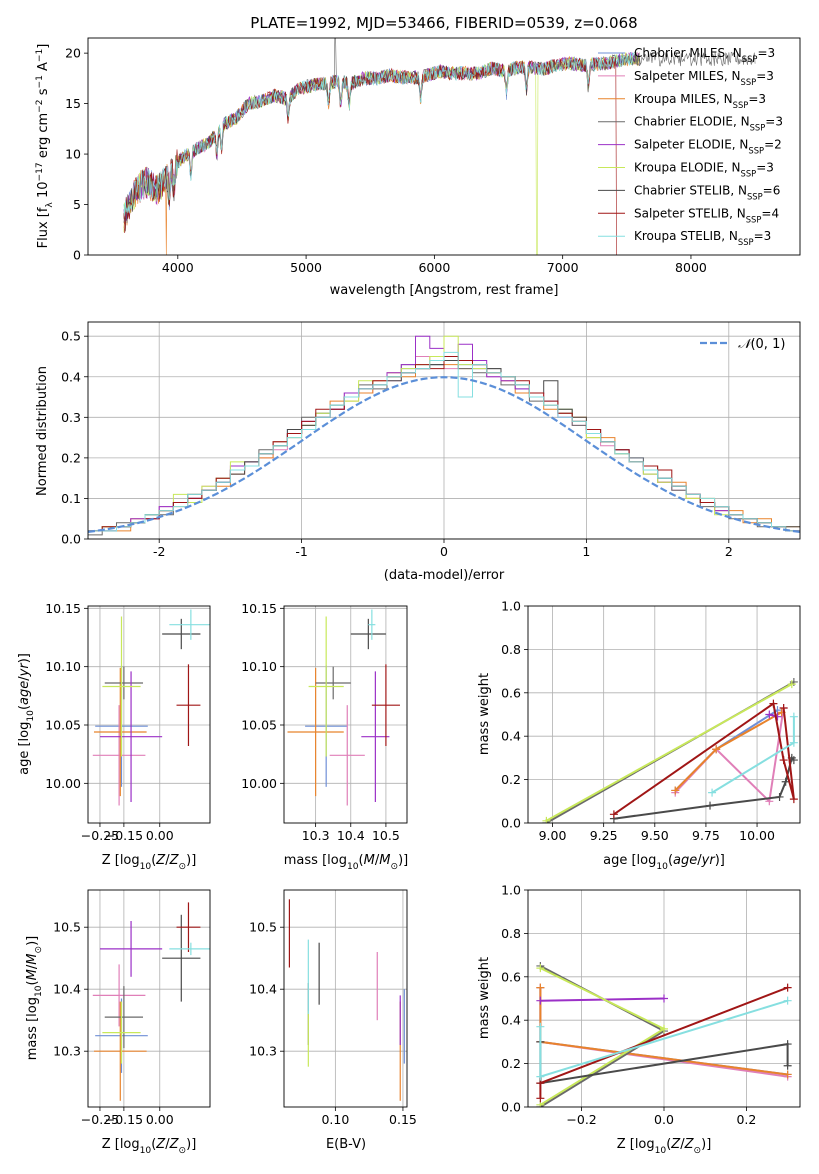 This screenshot has height=1174, width=819. Describe the element at coordinates (484, 714) in the screenshot. I see `y-axis-label: mass weight` at that location.